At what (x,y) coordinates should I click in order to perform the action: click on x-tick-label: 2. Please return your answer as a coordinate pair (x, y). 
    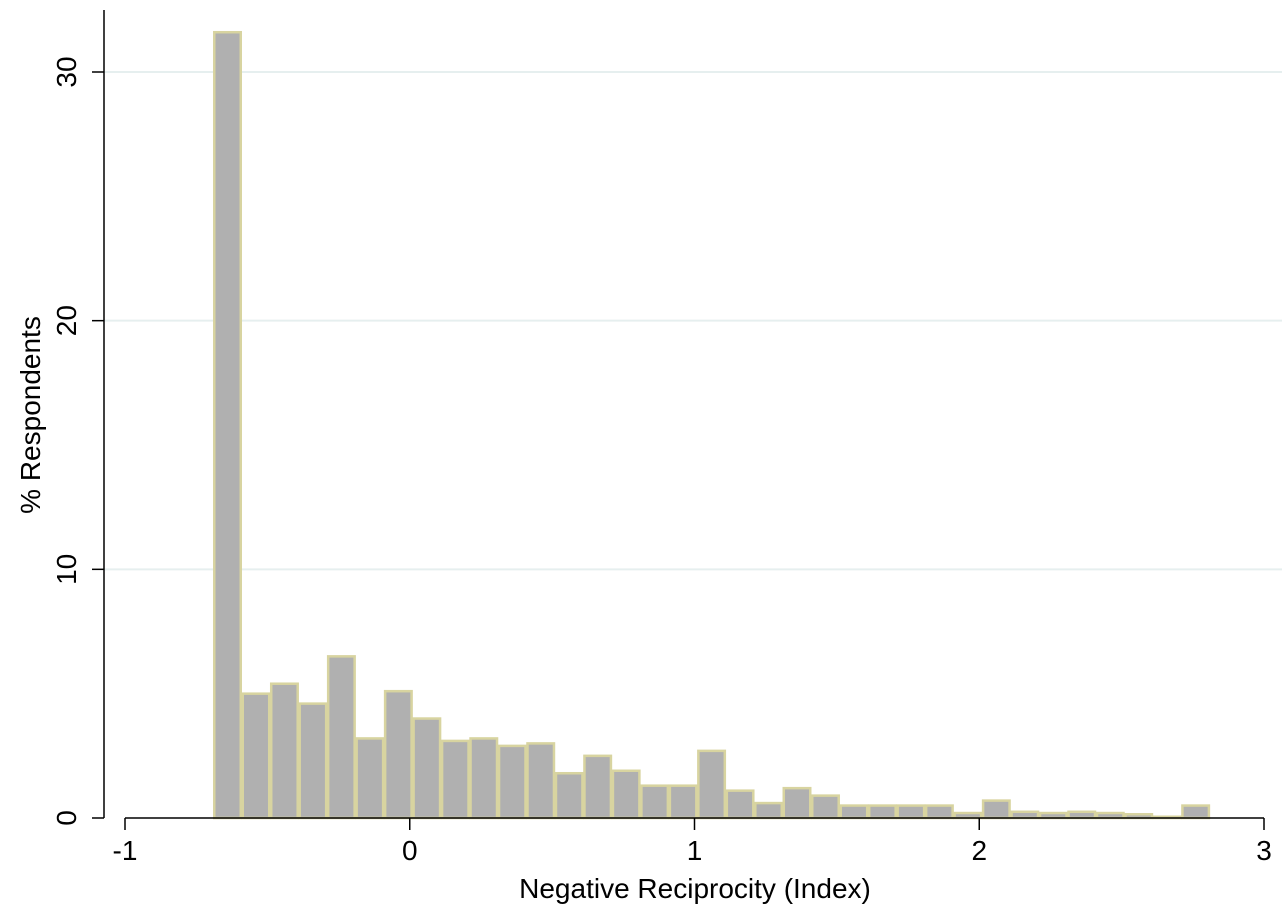
    Looking at the image, I should click on (979, 850).